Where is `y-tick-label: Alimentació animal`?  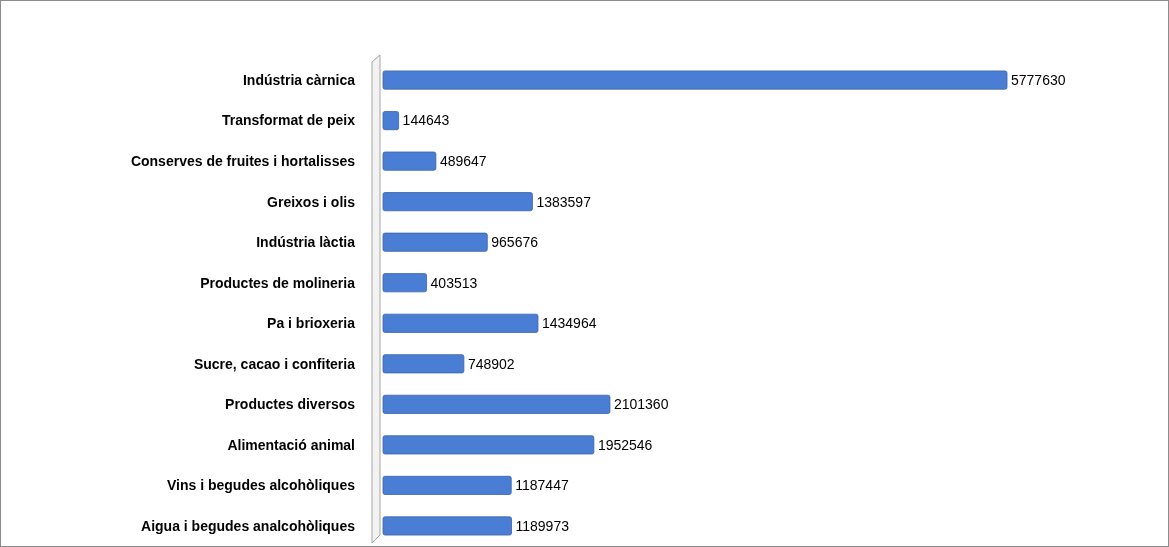
y-tick-label: Alimentació animal is located at coordinates (291, 444).